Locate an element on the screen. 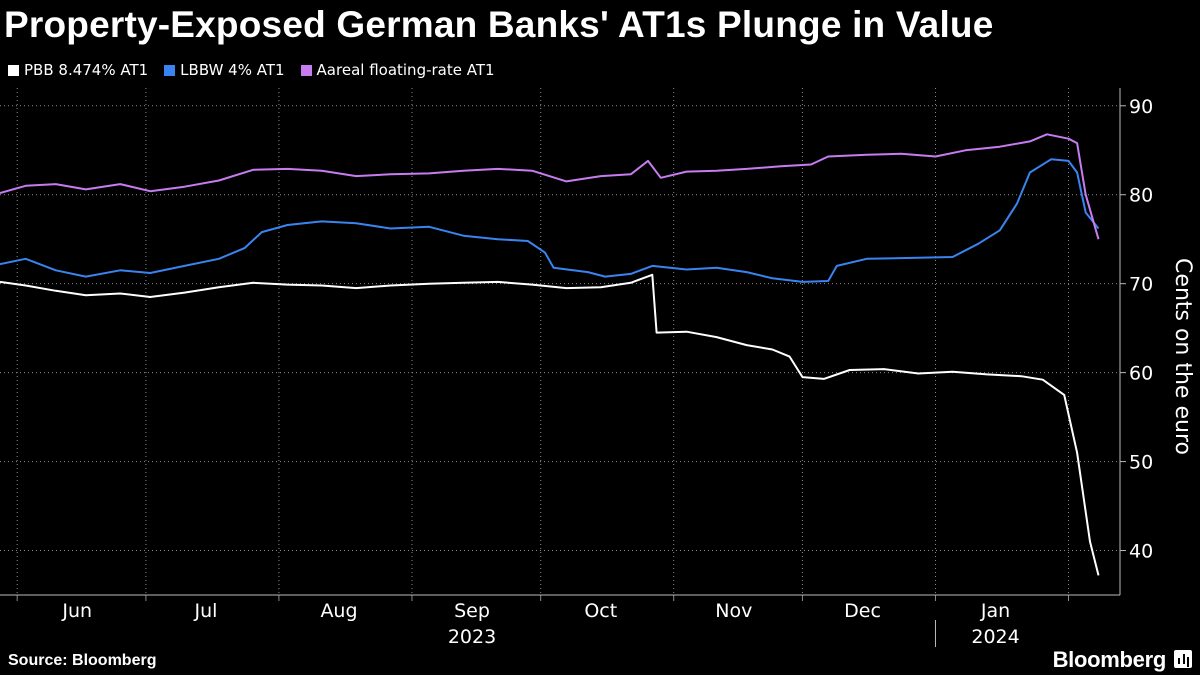 The image size is (1200, 675). legend-swatch-pbb is located at coordinates (13, 70).